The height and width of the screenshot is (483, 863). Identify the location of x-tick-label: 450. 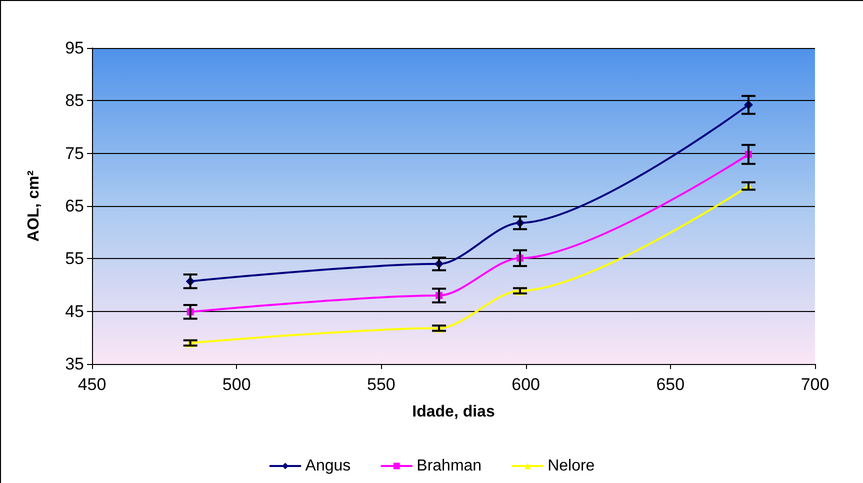
(92, 384).